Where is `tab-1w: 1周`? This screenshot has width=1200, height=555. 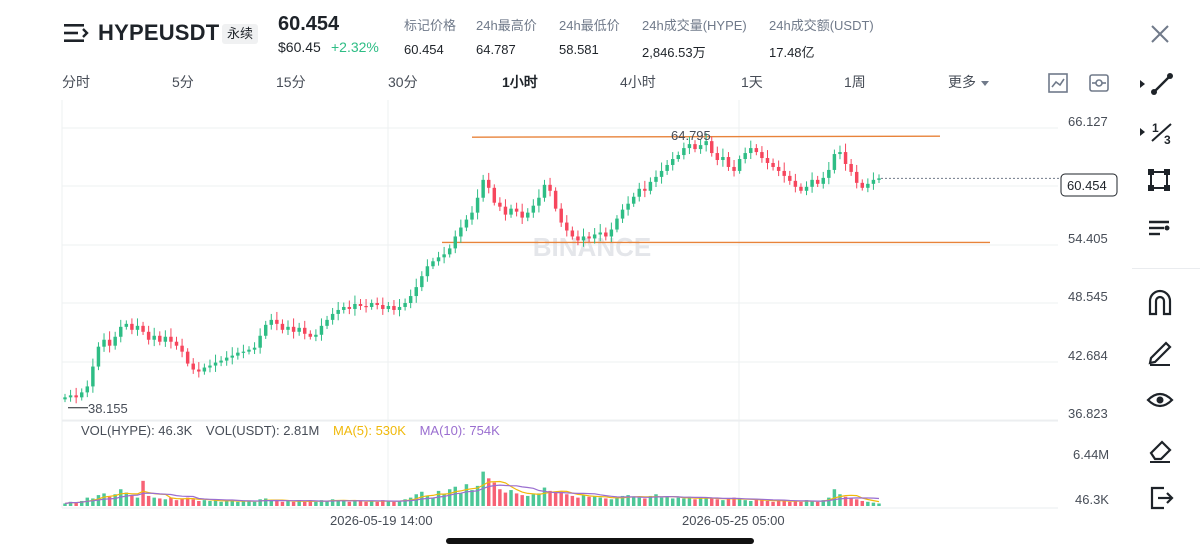
tab-1w: 1周 is located at coordinates (855, 82).